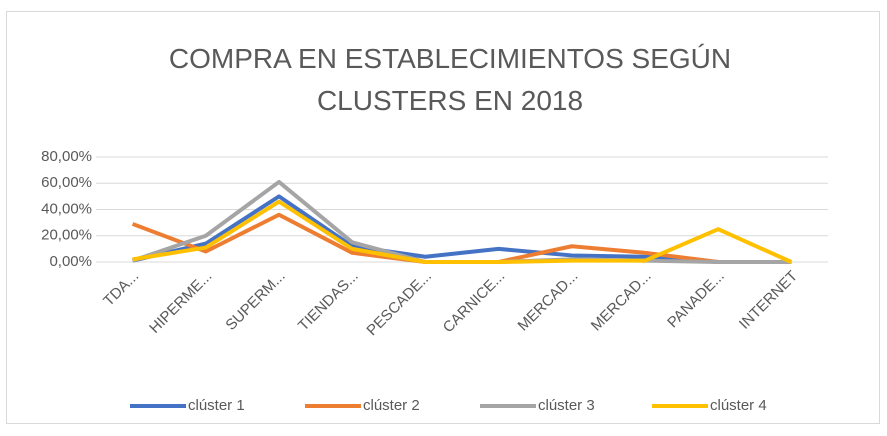 The height and width of the screenshot is (436, 887). Describe the element at coordinates (566, 405) in the screenshot. I see `legend-label: clúster 3` at that location.